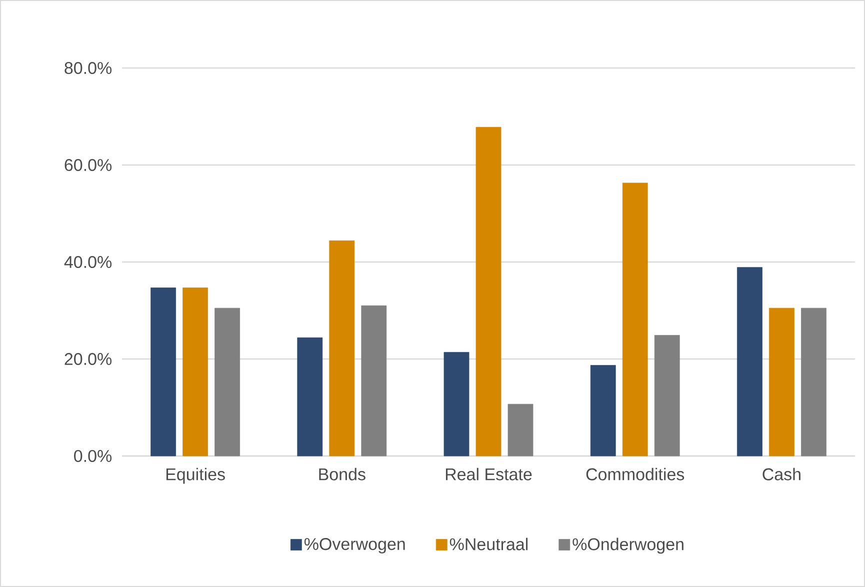  What do you see at coordinates (88, 262) in the screenshot?
I see `y-tick-label: 40.0%` at bounding box center [88, 262].